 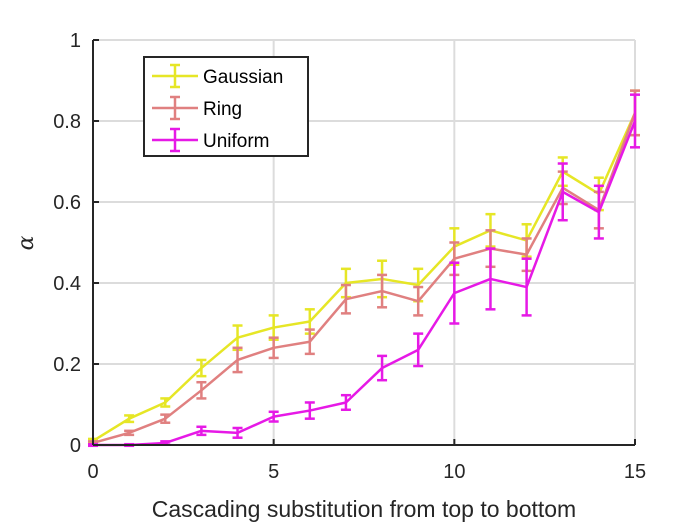 I want to click on legend-entry-ring: Ring, so click(x=197, y=108).